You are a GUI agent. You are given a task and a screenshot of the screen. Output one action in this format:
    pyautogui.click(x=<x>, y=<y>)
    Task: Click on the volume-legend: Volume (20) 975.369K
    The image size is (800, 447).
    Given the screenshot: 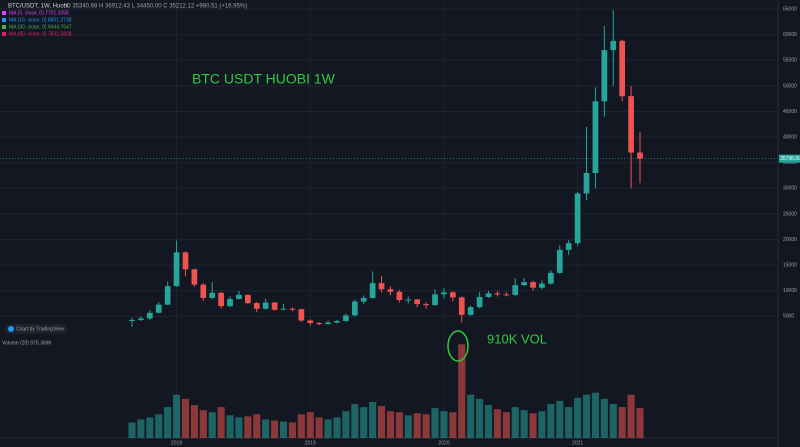 What is the action you would take?
    pyautogui.click(x=27, y=343)
    